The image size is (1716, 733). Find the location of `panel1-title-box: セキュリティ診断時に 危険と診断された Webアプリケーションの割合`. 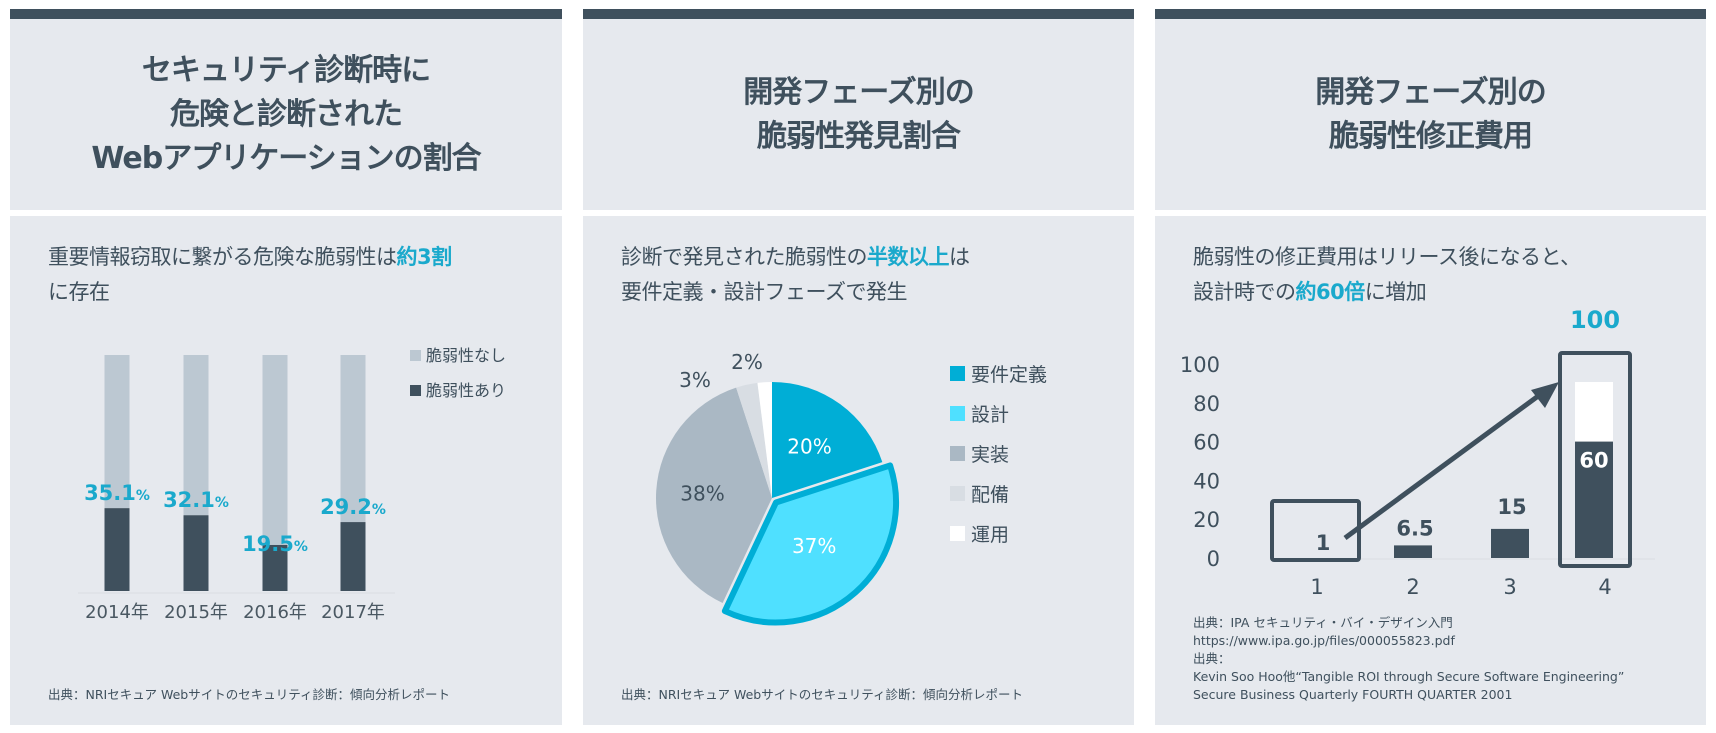

panel1-title-box: セキュリティ診断時に 危険と診断された Webアプリケーションの割合 is located at coordinates (286, 114).